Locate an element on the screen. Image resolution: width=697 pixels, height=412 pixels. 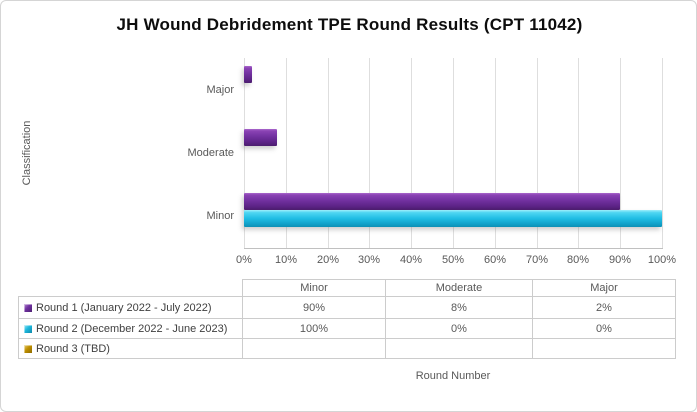
x-tick-label-30%: 30% is located at coordinates (369, 260).